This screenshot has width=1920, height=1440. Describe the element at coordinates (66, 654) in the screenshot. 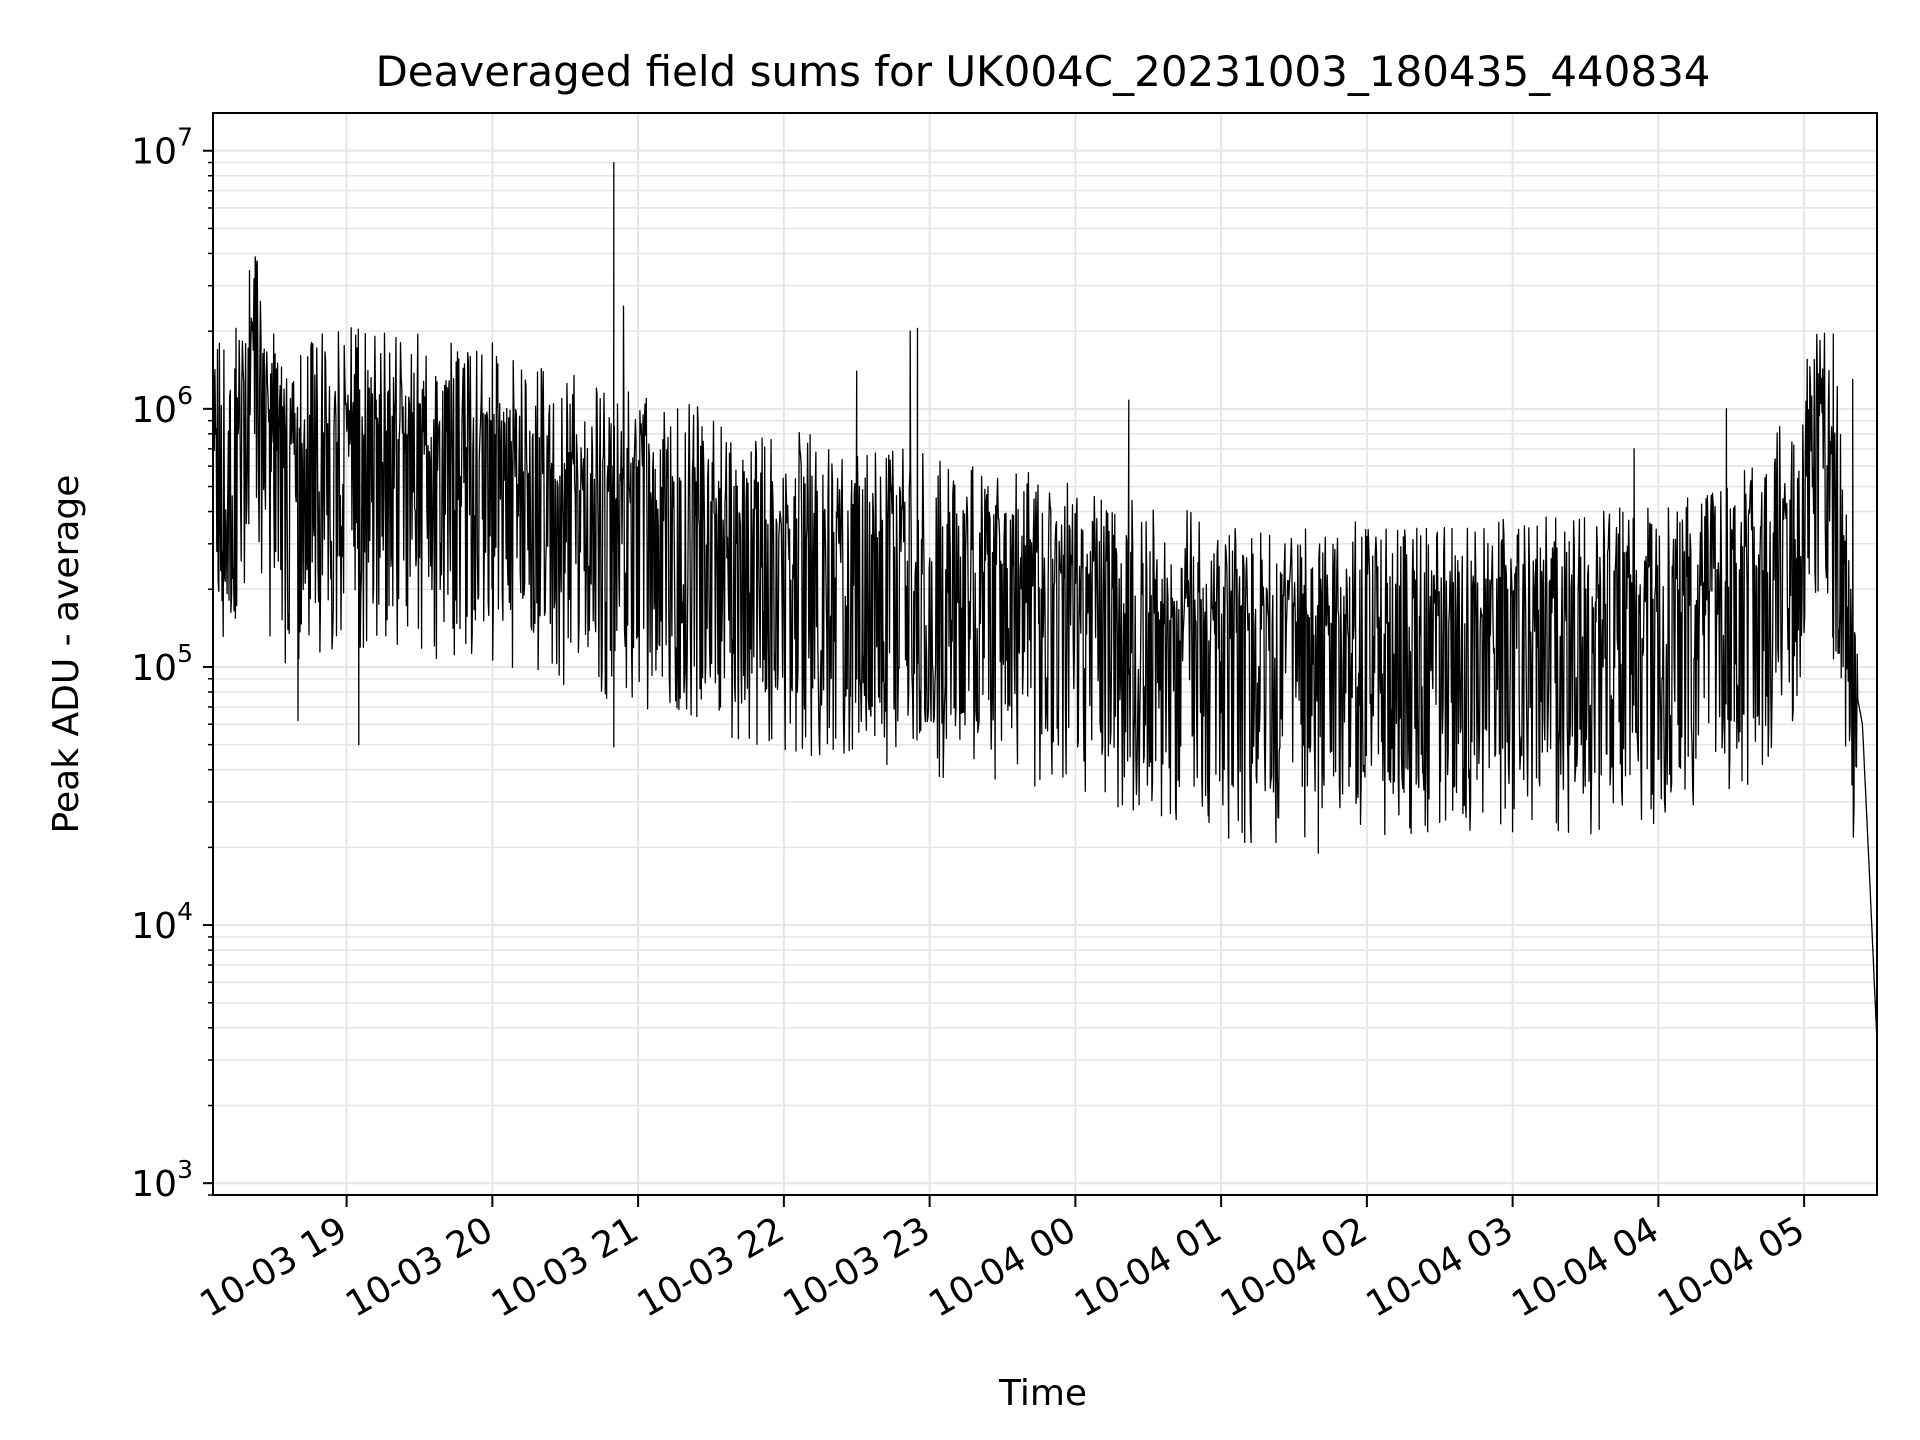

I see `y-axis-label: Peak ADU - average` at that location.